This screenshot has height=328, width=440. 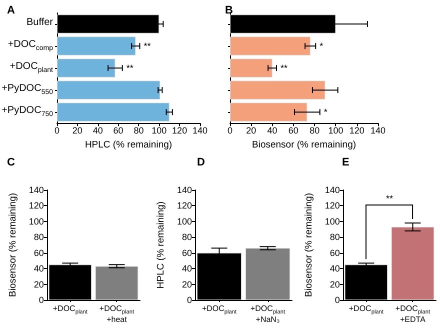 What do you see at coordinates (268, 314) in the screenshot?
I see `x-tick-label: +DOC$_{plant}$ +NaN₃` at bounding box center [268, 314].